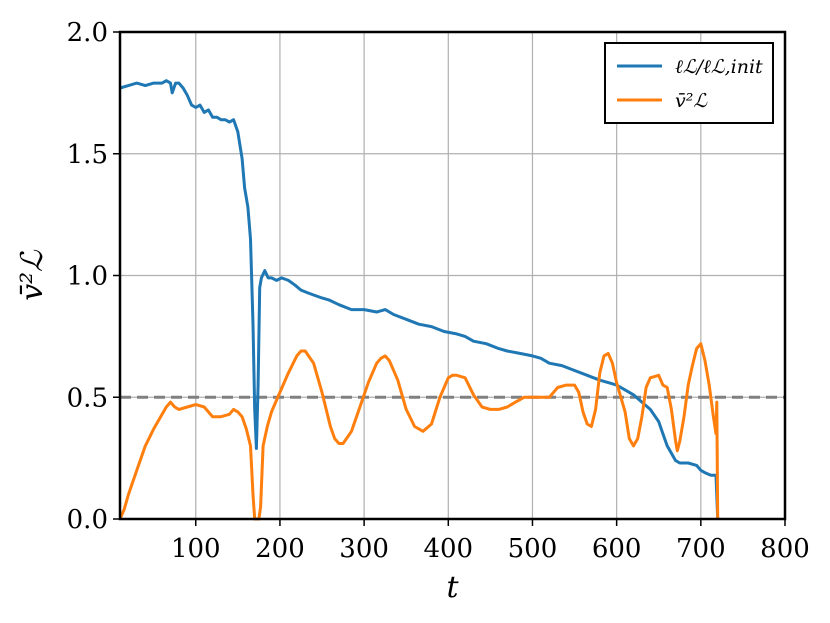 This screenshot has width=830, height=623. Describe the element at coordinates (452, 587) in the screenshot. I see `x-axis-label: t` at that location.